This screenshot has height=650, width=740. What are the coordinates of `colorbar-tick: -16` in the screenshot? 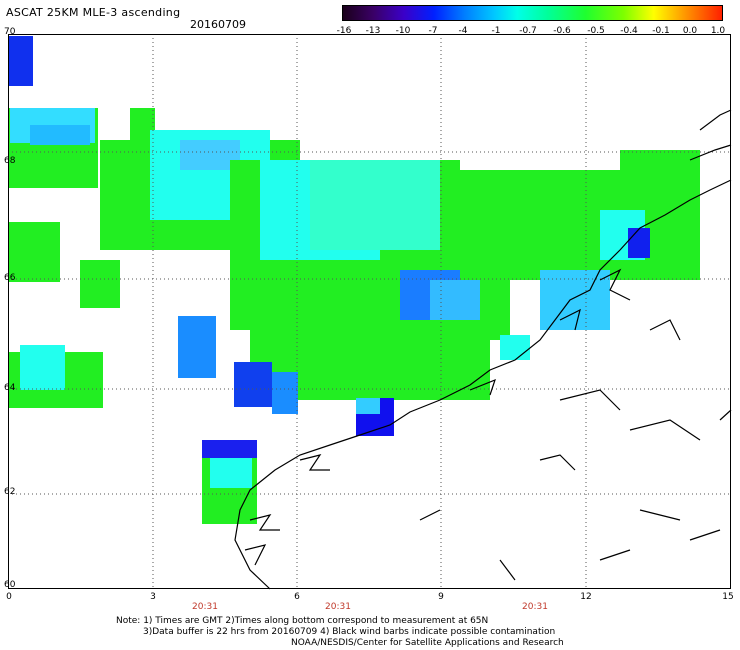 It's located at (344, 31).